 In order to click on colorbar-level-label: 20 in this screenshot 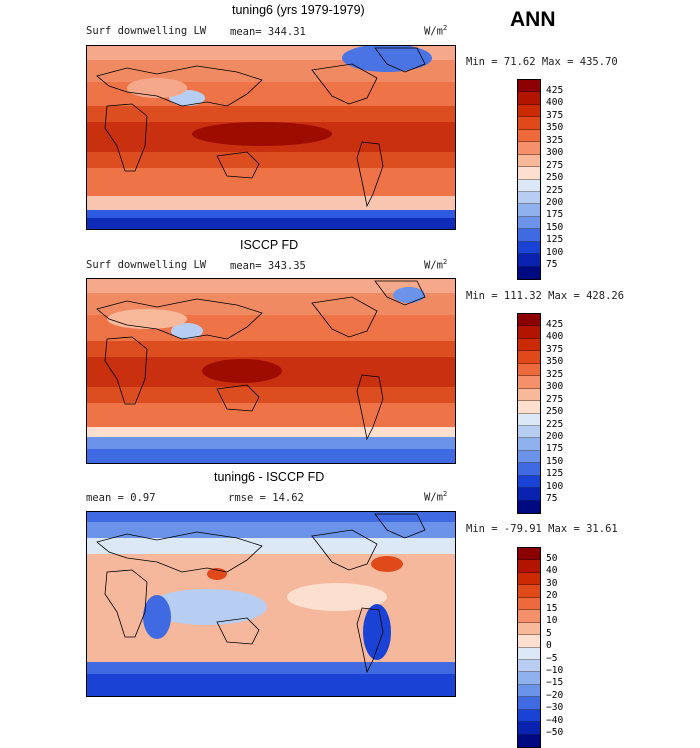, I will do `click(552, 596)`.